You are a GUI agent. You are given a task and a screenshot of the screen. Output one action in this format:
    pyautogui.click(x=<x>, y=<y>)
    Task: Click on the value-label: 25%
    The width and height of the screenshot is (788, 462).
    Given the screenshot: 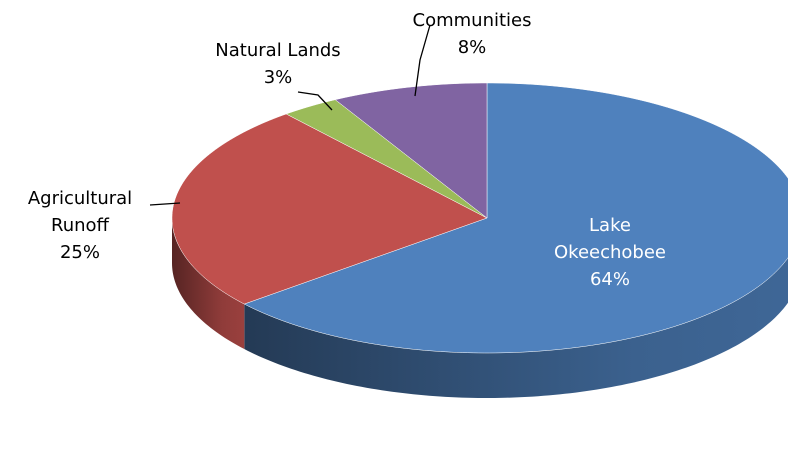 What is the action you would take?
    pyautogui.click(x=79, y=252)
    